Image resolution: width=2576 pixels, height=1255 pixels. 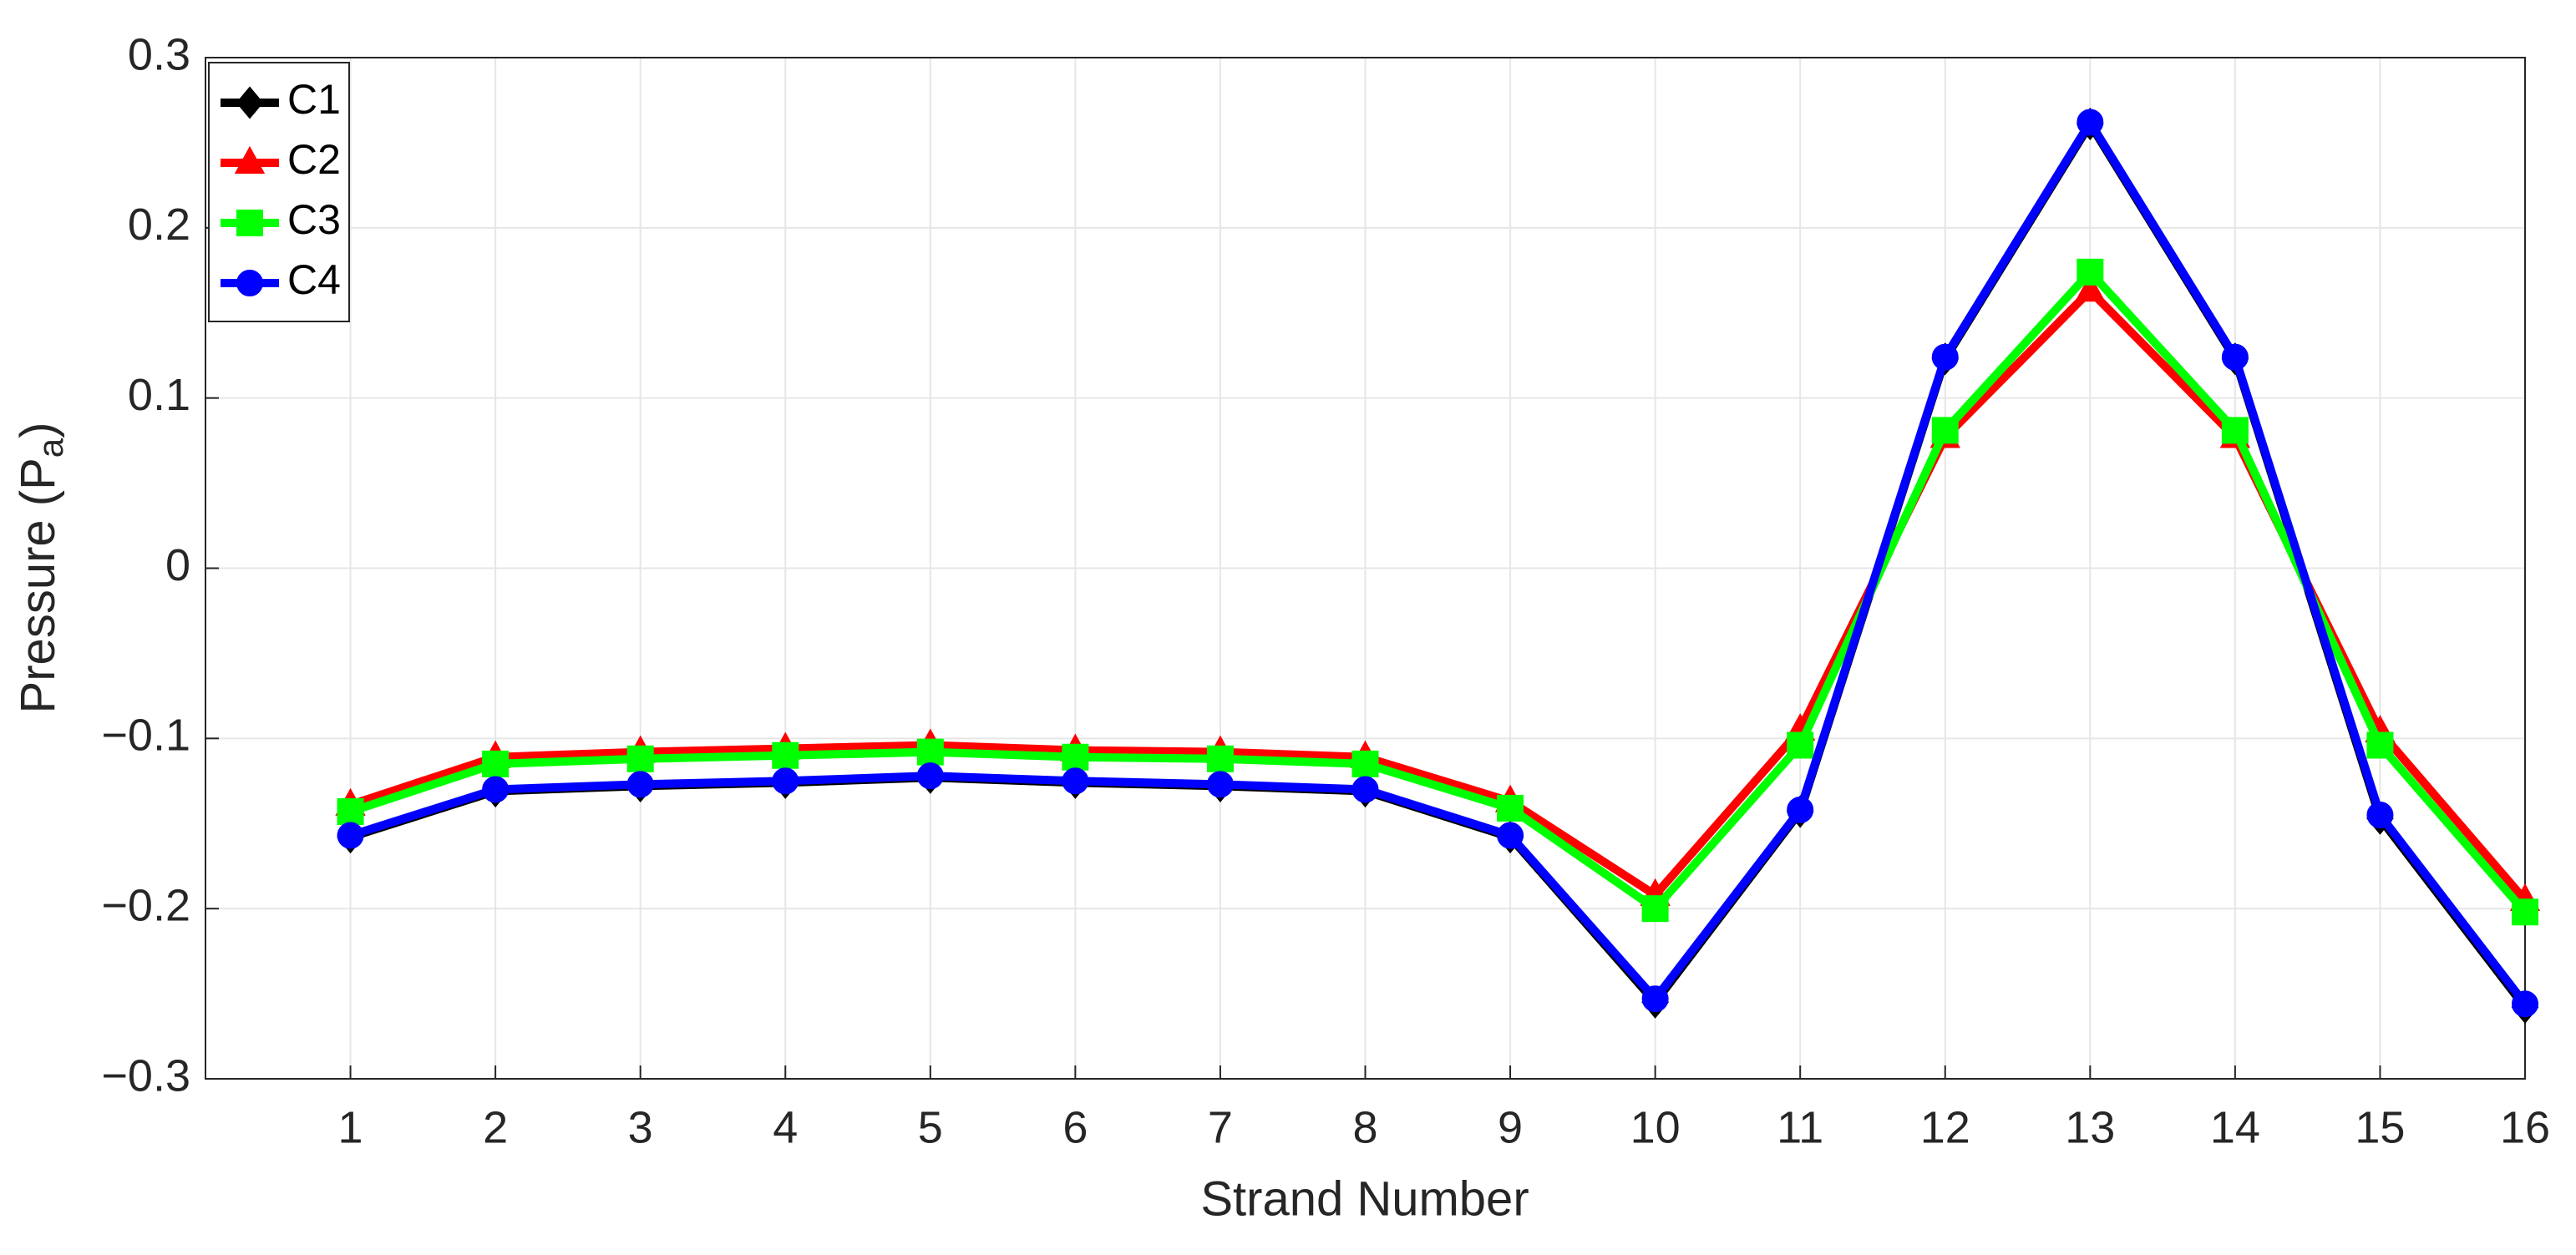 What do you see at coordinates (640, 1127) in the screenshot?
I see `x-tick-label: 3` at bounding box center [640, 1127].